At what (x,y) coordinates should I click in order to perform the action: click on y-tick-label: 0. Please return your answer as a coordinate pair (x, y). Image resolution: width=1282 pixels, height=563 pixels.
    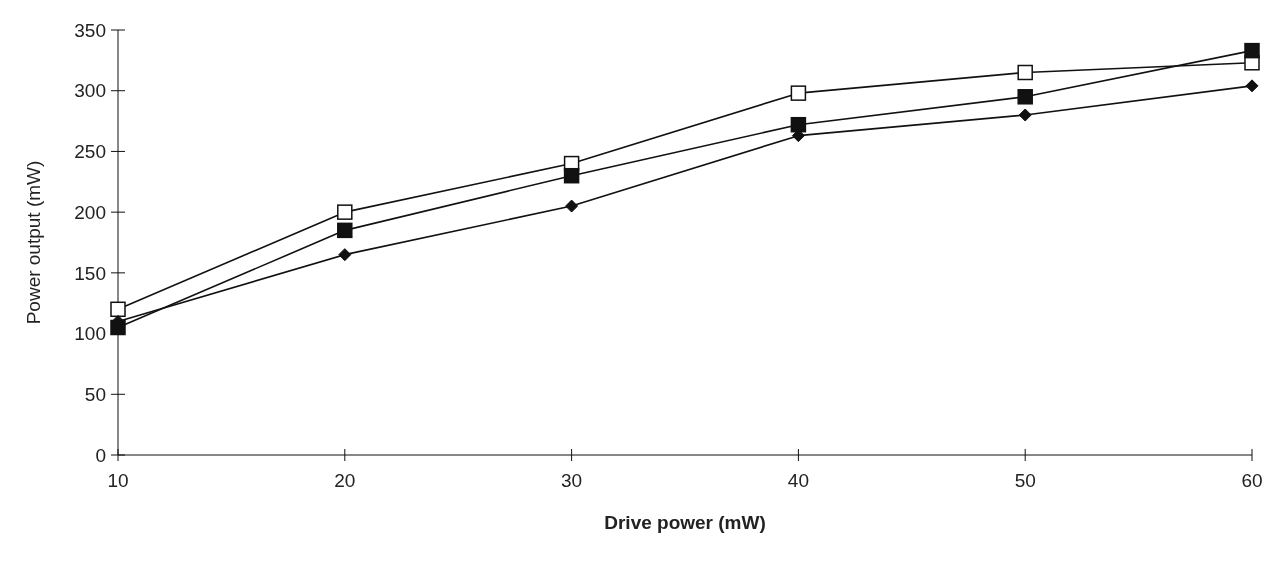
    Looking at the image, I should click on (100, 455).